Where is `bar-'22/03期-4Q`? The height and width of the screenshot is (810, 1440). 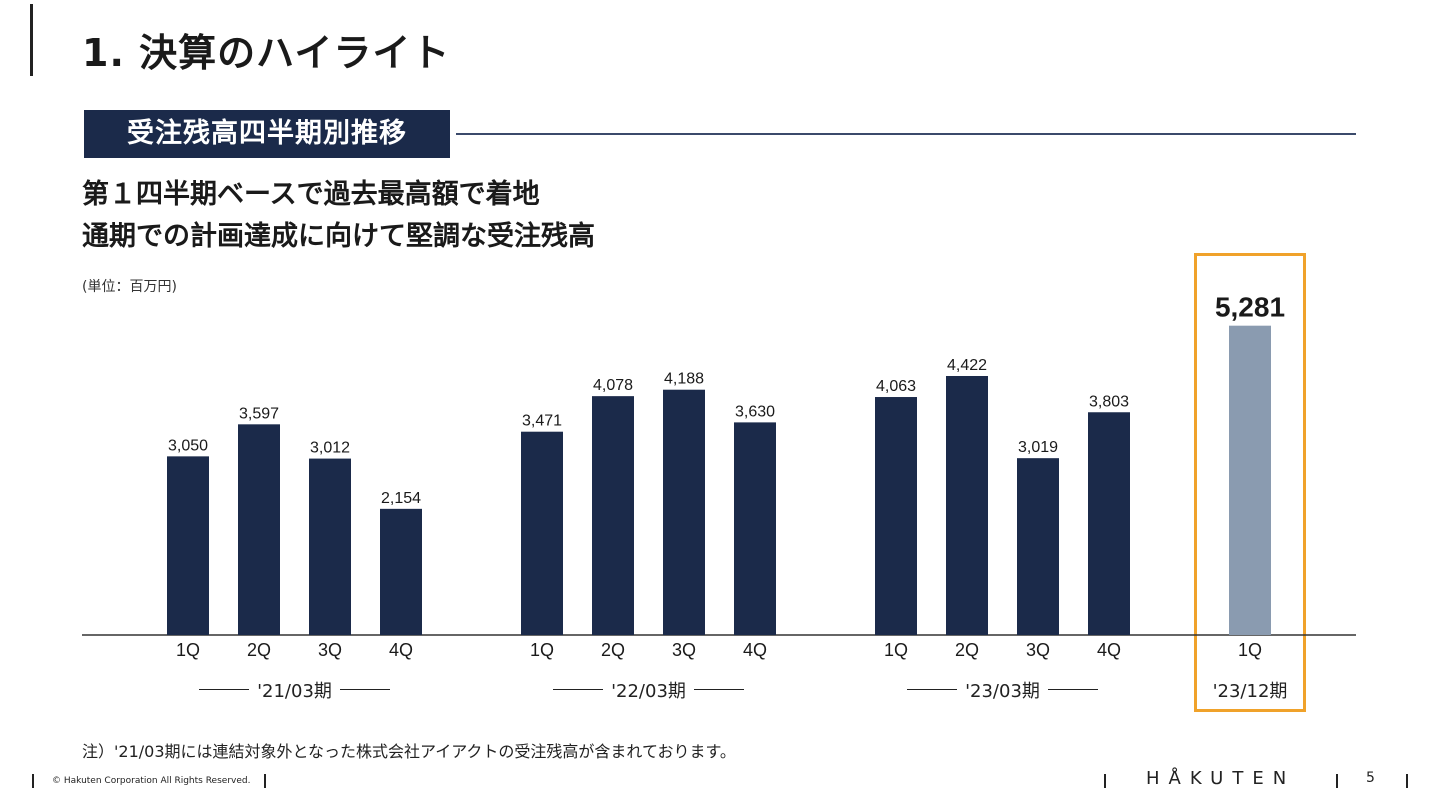
bar-'22/03期-4Q is located at coordinates (755, 528).